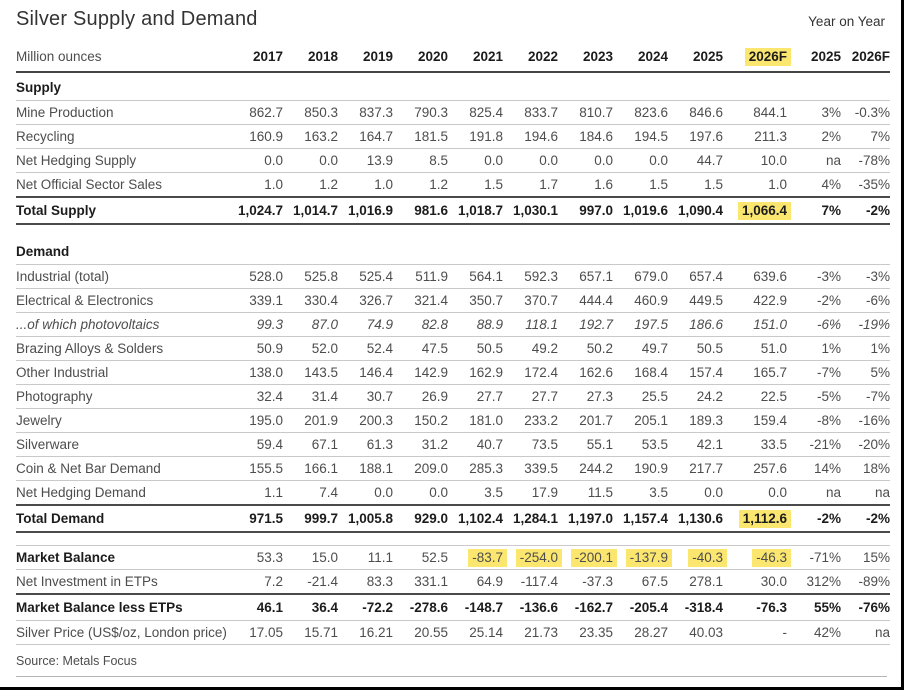  Describe the element at coordinates (865, 276) in the screenshot. I see `cell-value: -3%` at that location.